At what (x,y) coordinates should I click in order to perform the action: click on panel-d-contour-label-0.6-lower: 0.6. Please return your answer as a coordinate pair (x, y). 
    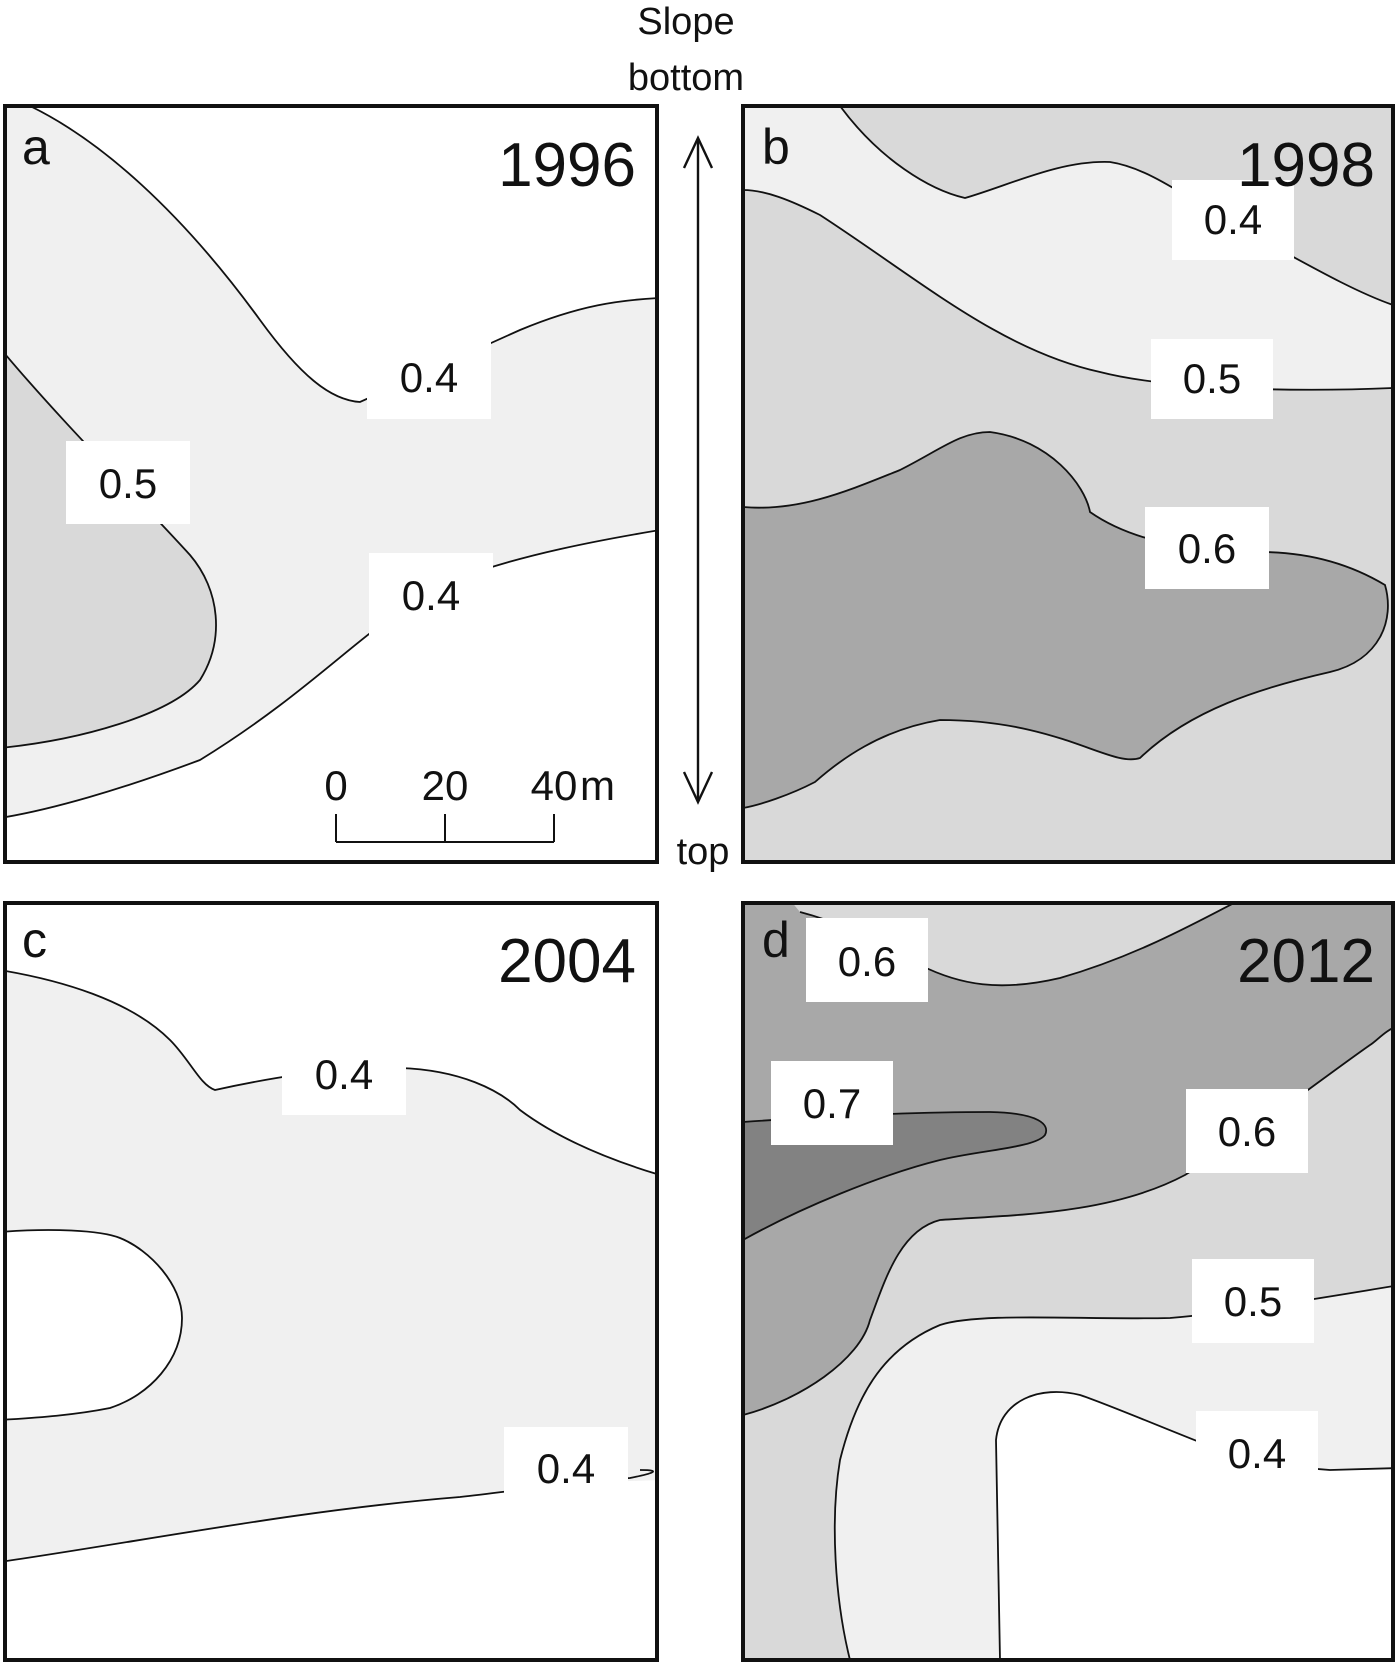
    Looking at the image, I should click on (1247, 1131).